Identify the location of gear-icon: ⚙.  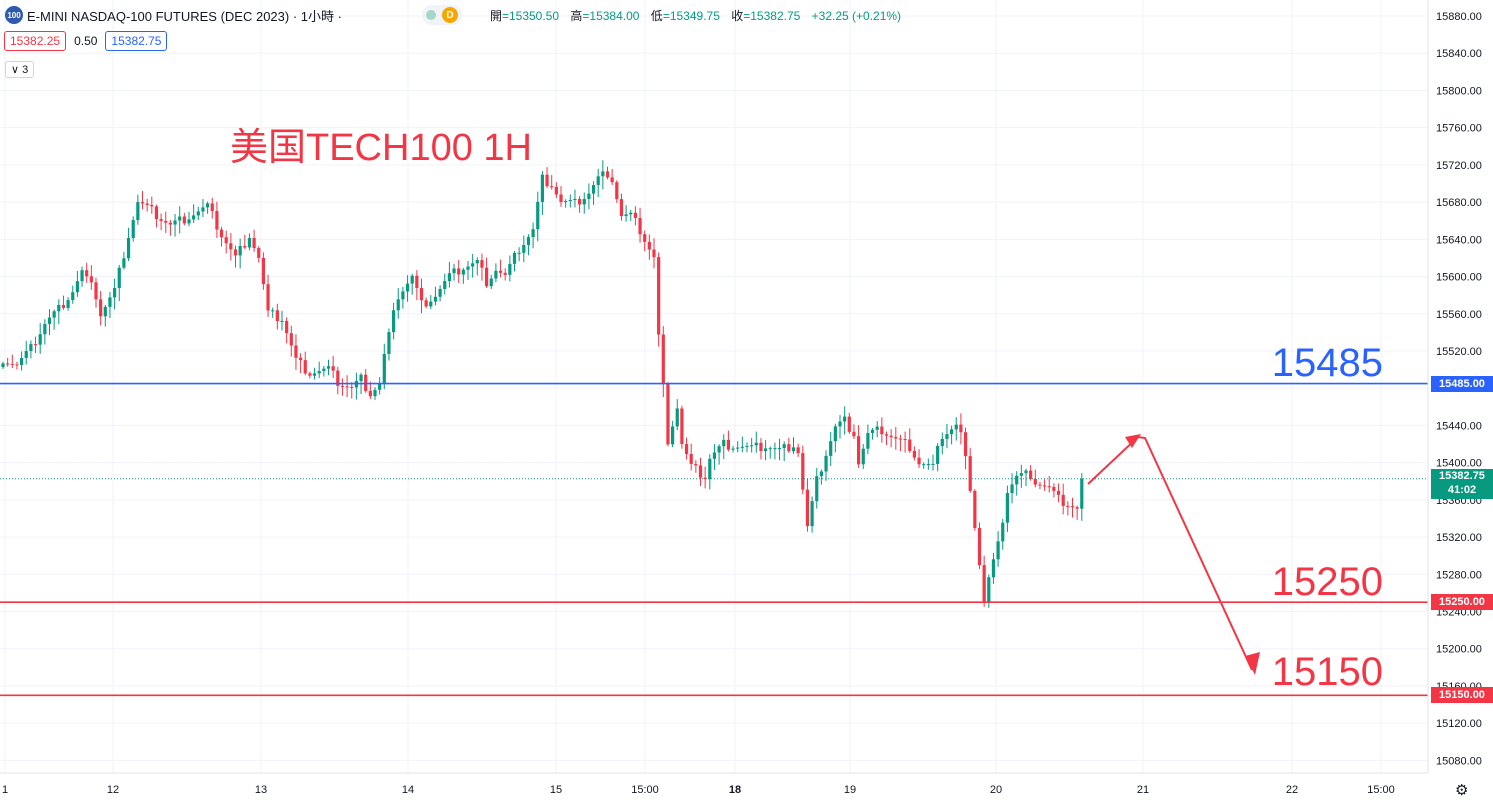
(1462, 790).